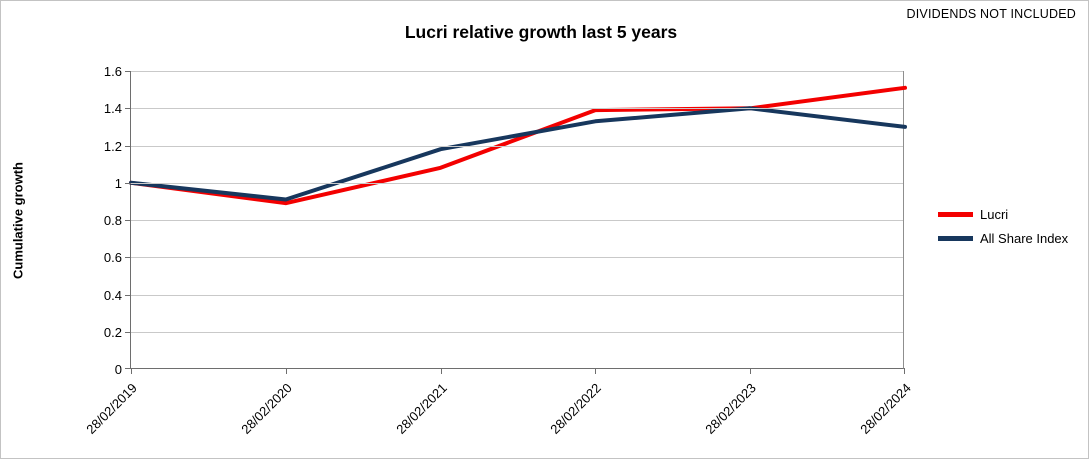 This screenshot has width=1089, height=459. I want to click on chart-title: Lucri relative growth last 5 years, so click(541, 32).